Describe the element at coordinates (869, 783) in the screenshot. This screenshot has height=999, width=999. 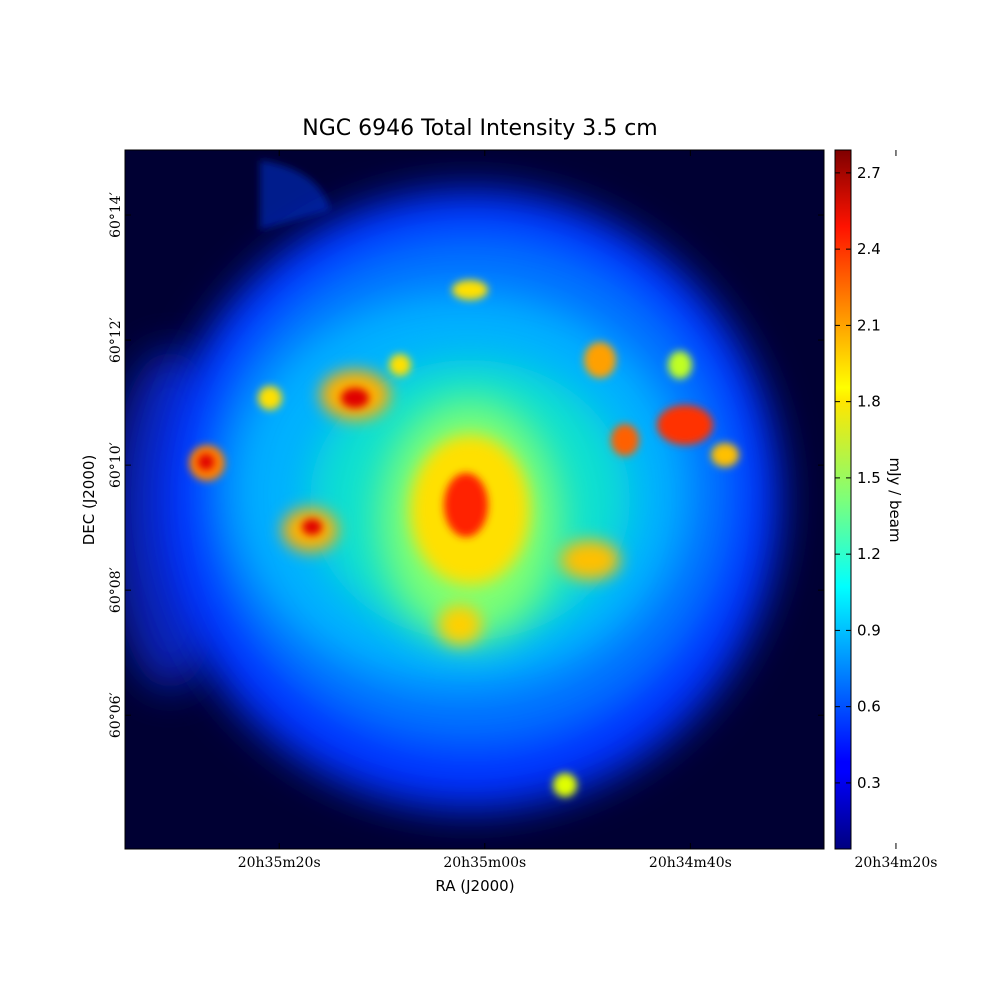
I see `colorbar-tick-label: 0.3` at that location.